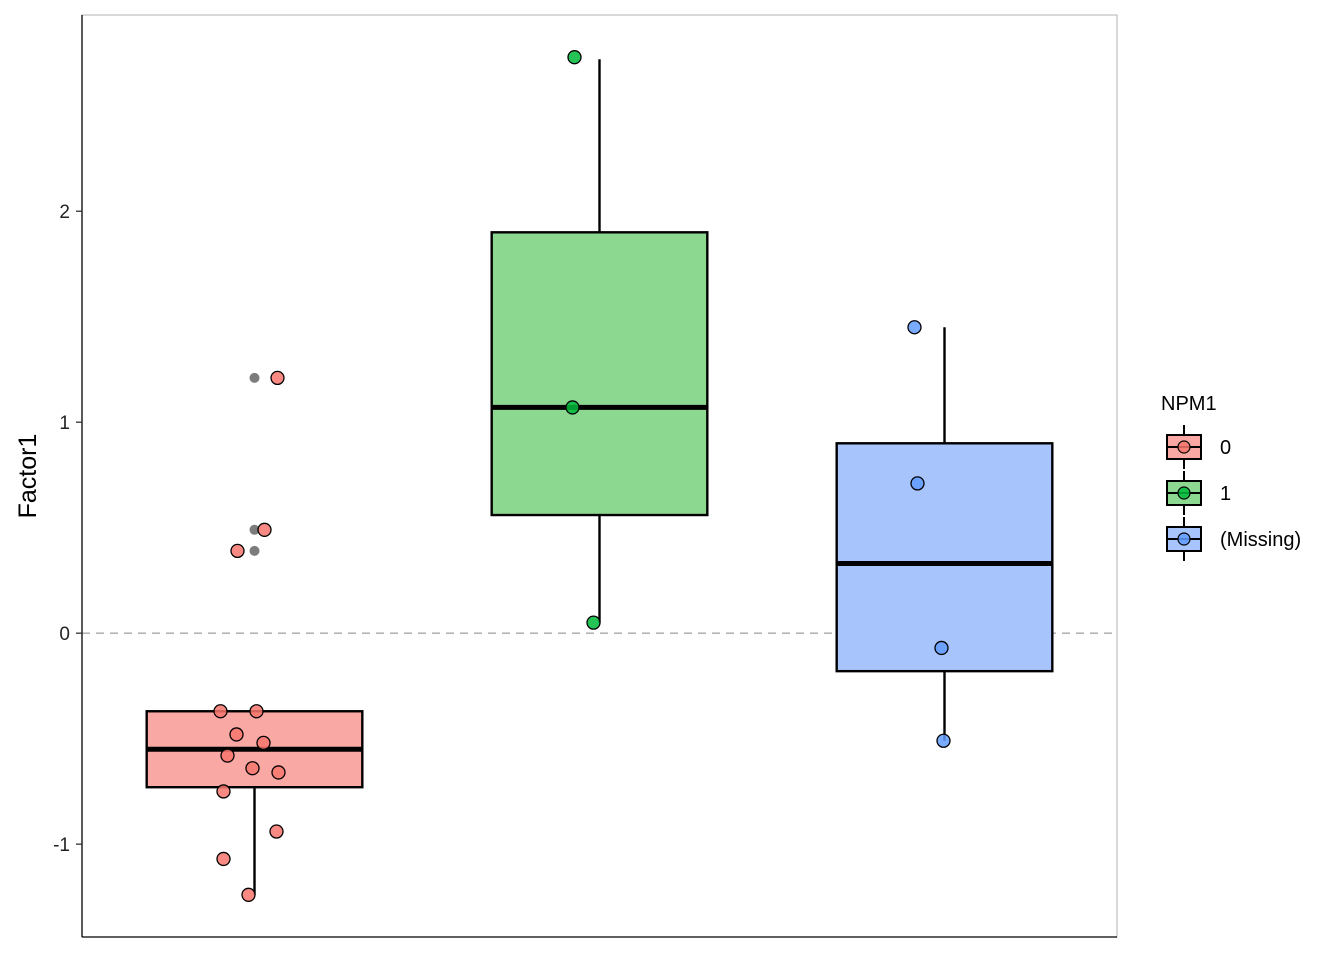 The height and width of the screenshot is (960, 1344). I want to click on legend-entry-1: 1, so click(1198, 493).